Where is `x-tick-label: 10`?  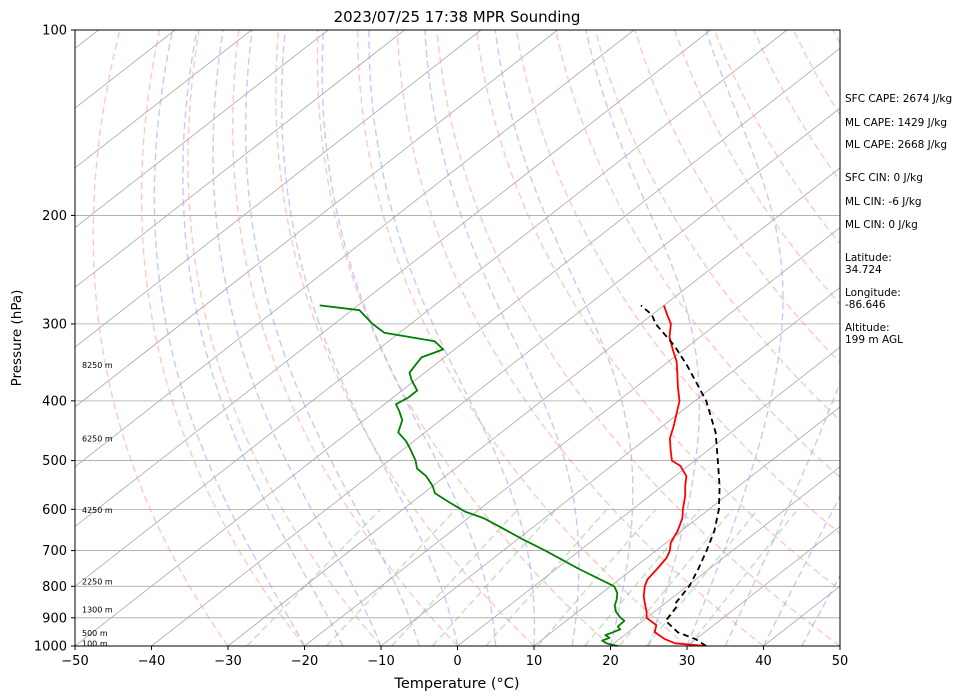 x-tick-label: 10 is located at coordinates (534, 661).